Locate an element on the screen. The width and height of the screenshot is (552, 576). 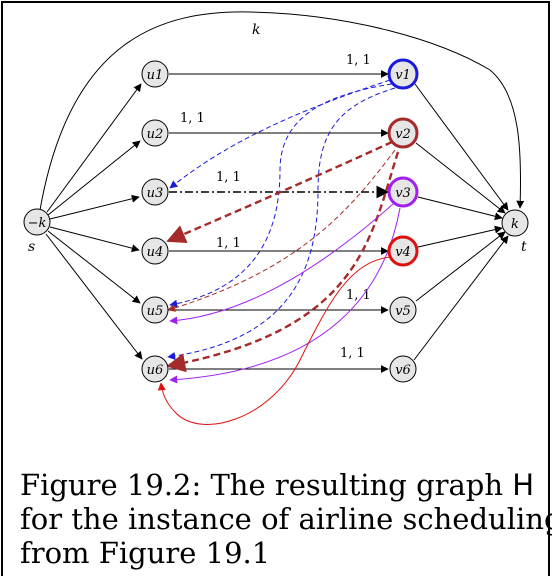
node-u2-label: u2 is located at coordinates (155, 134).